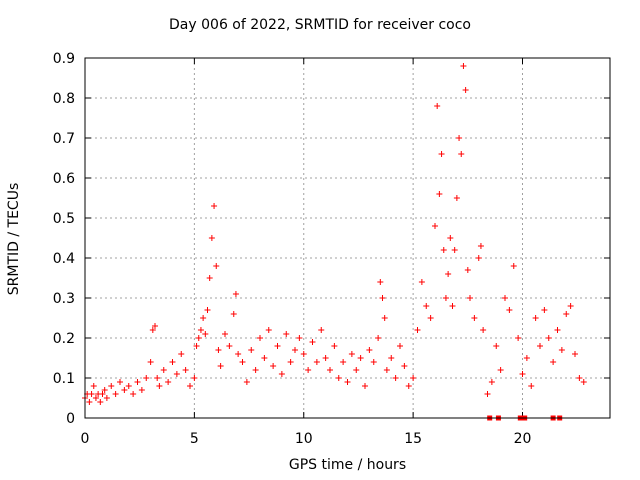  Describe the element at coordinates (64, 299) in the screenshot. I see `y-tick-label: 0.3` at that location.